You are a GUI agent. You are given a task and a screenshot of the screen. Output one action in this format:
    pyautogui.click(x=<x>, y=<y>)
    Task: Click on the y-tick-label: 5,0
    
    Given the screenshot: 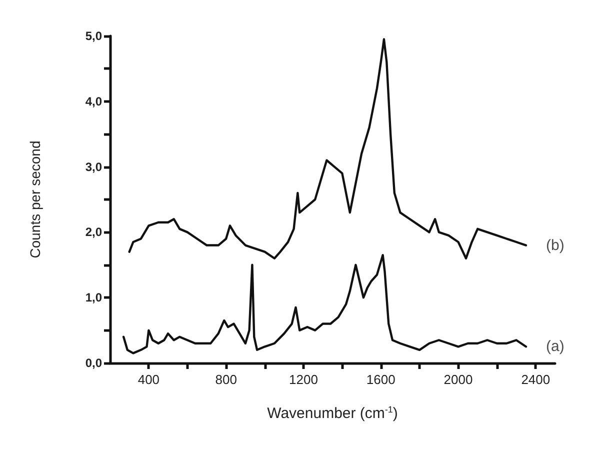 What is the action you would take?
    pyautogui.click(x=93, y=36)
    